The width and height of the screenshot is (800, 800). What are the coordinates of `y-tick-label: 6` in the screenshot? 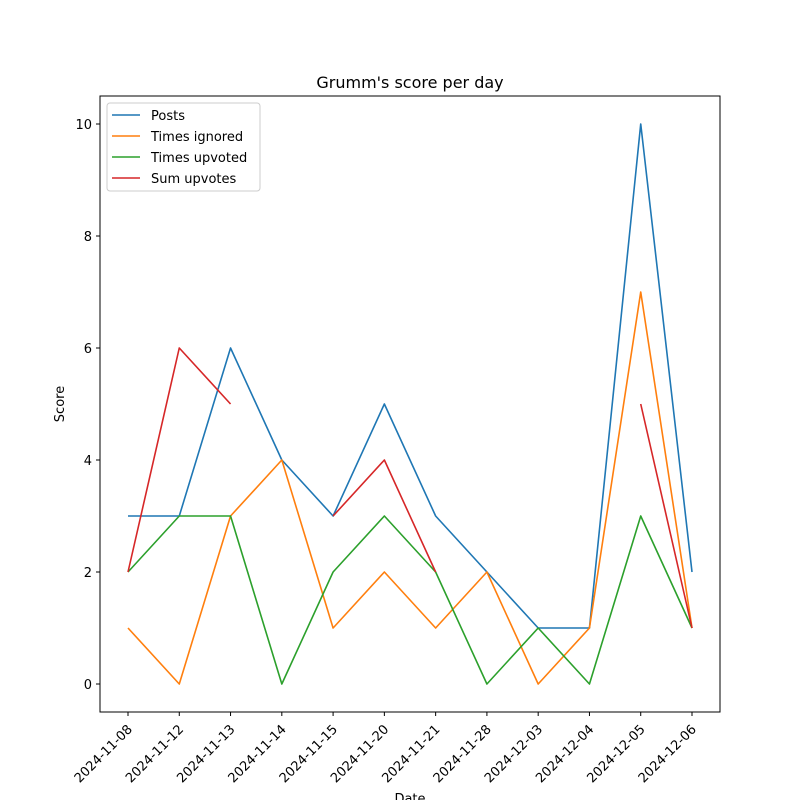 It's located at (88, 349).